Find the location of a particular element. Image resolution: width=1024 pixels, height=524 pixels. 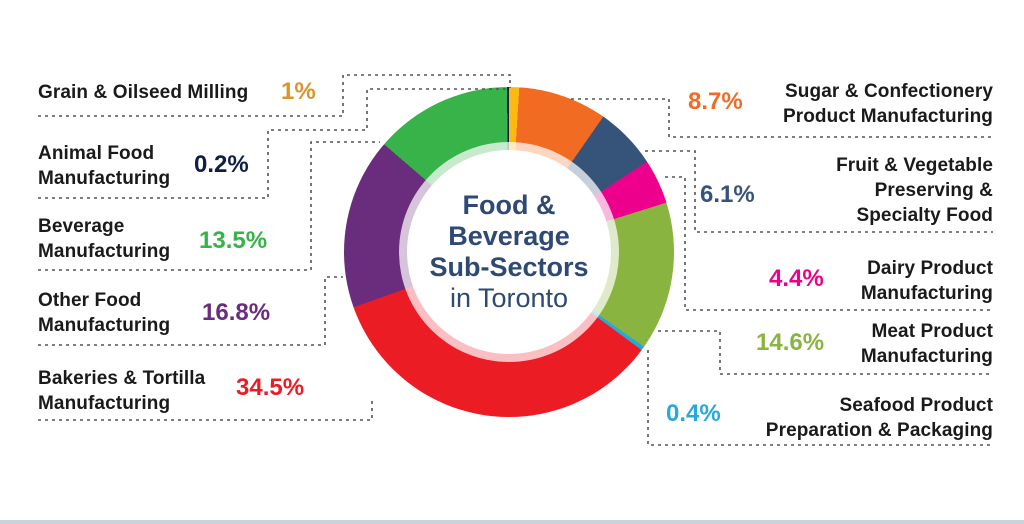

label-text: Bakeries & Tortilla is located at coordinates (122, 378).